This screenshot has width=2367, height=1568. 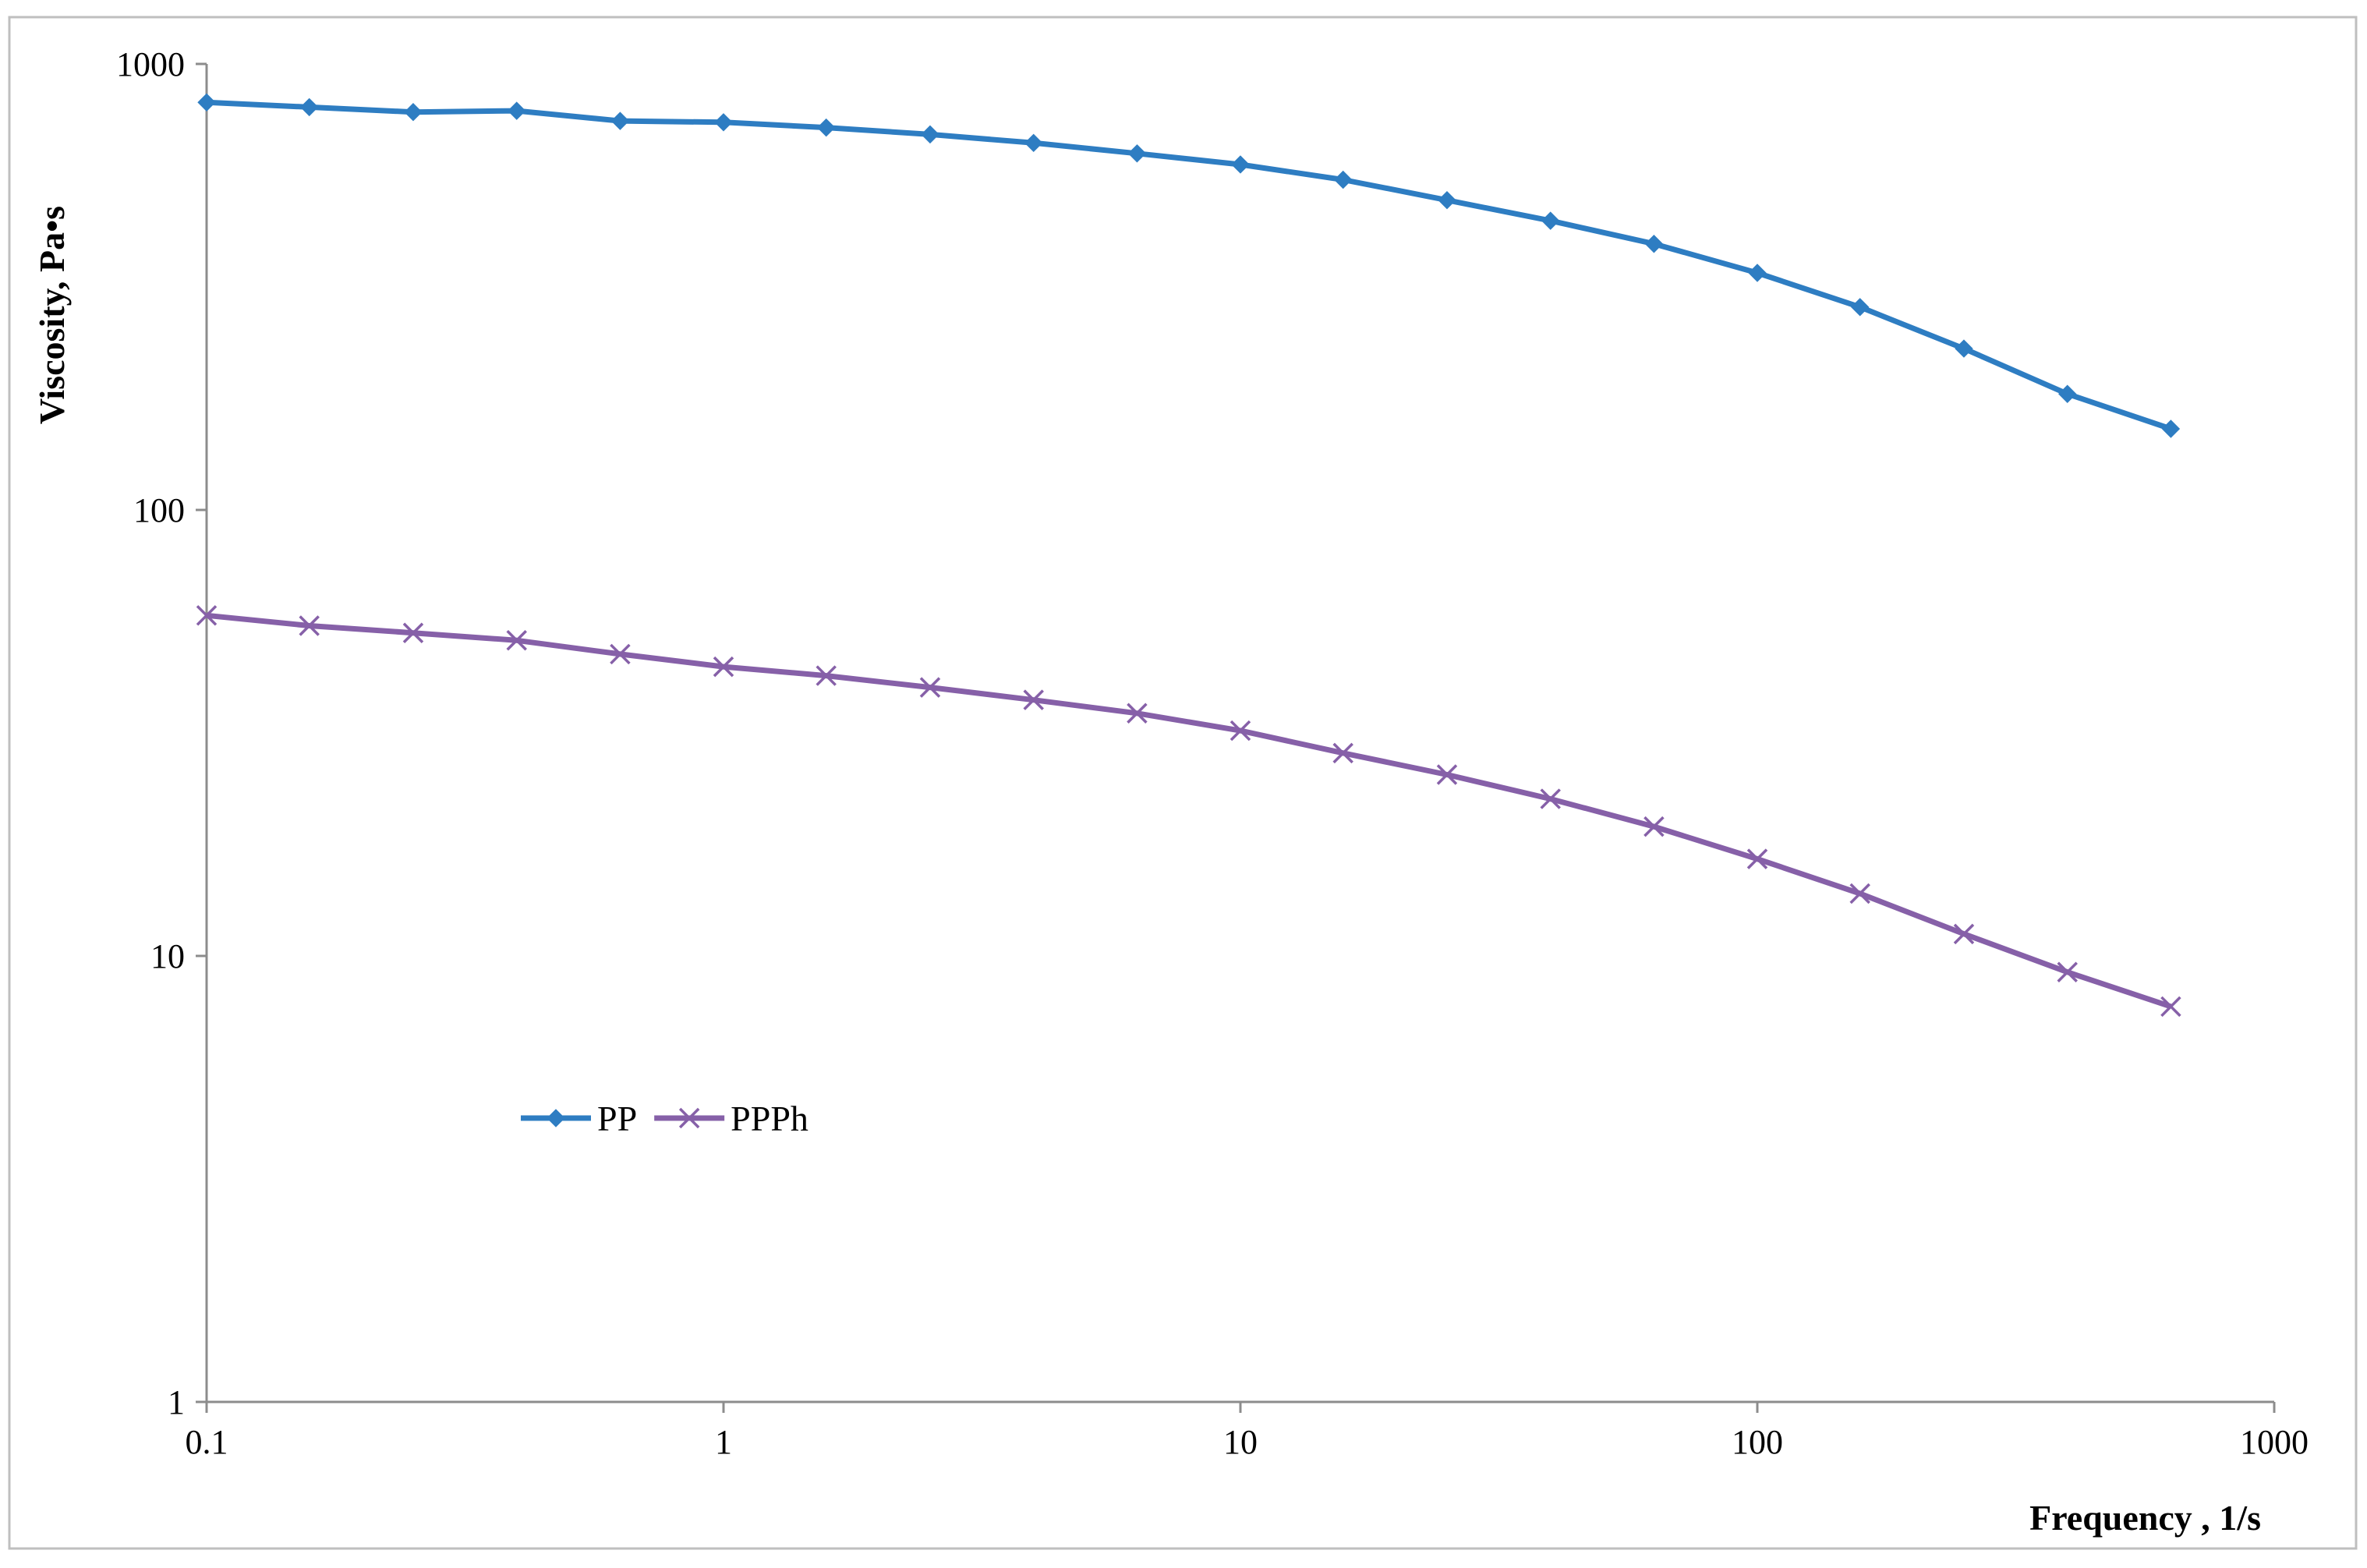 What do you see at coordinates (689, 1118) in the screenshot?
I see `legend-marker-ppph` at bounding box center [689, 1118].